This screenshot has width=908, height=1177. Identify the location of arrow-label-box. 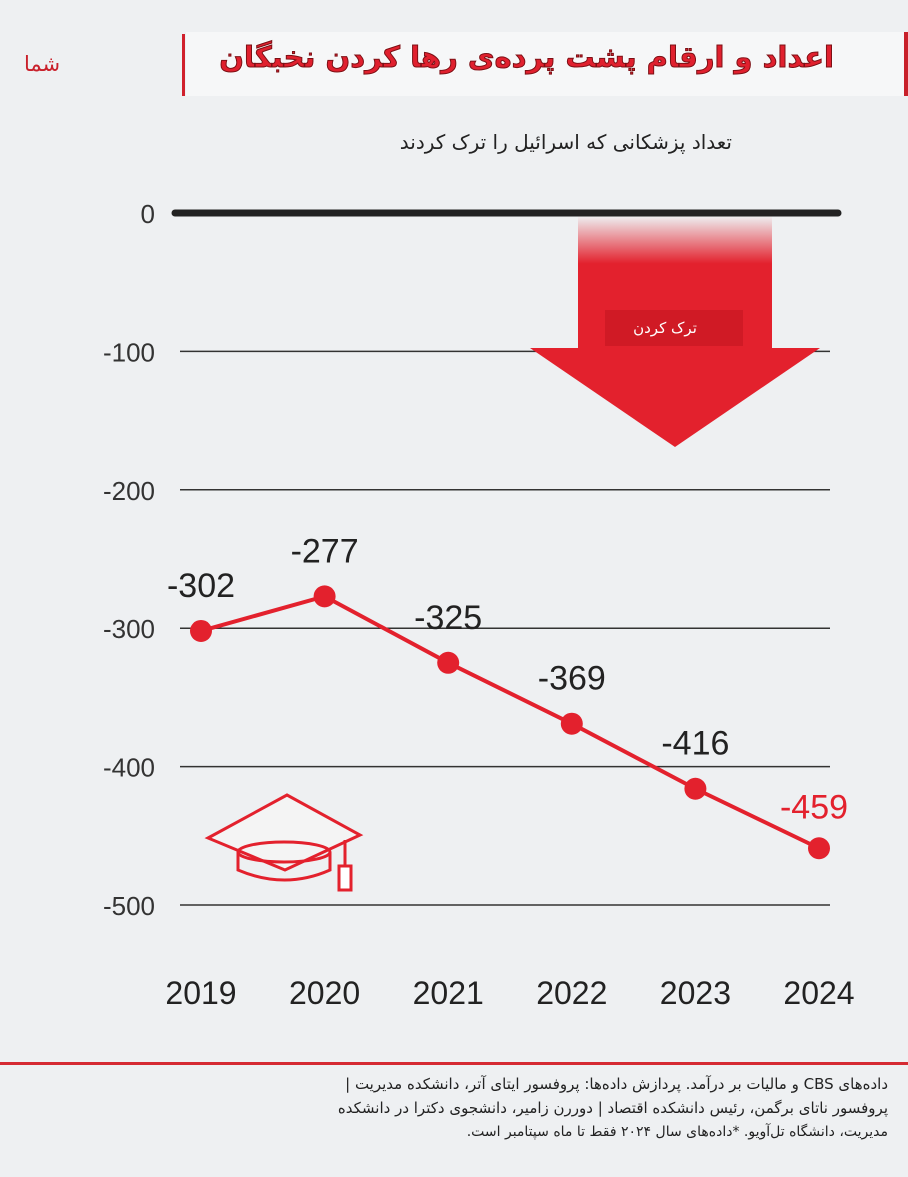
(674, 328).